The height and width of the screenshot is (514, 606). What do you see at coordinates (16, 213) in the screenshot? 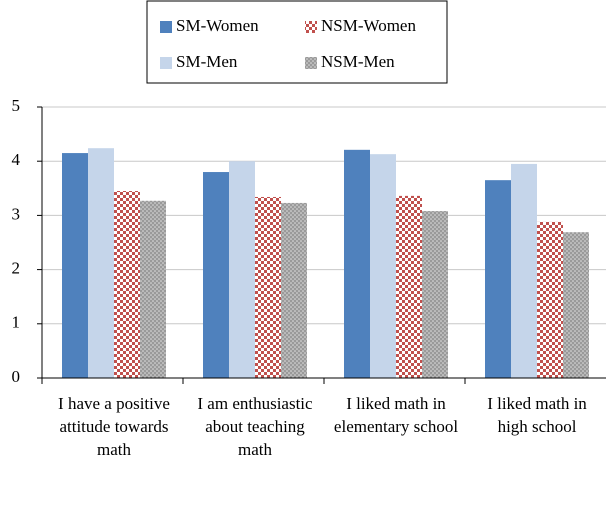
I see `y-tick-label: 3` at bounding box center [16, 213].